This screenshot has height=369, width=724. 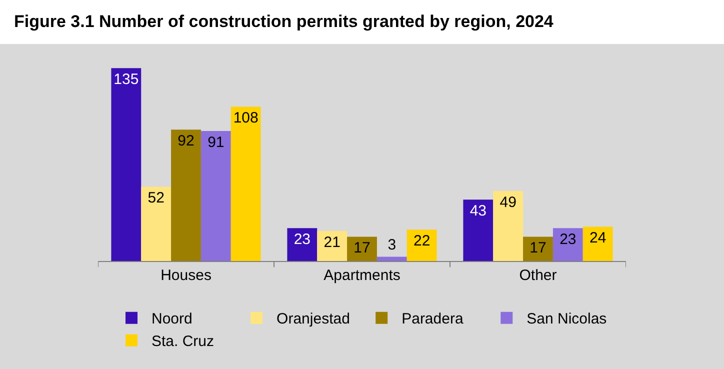 What do you see at coordinates (362, 275) in the screenshot?
I see `x-tick-label: Apartments` at bounding box center [362, 275].